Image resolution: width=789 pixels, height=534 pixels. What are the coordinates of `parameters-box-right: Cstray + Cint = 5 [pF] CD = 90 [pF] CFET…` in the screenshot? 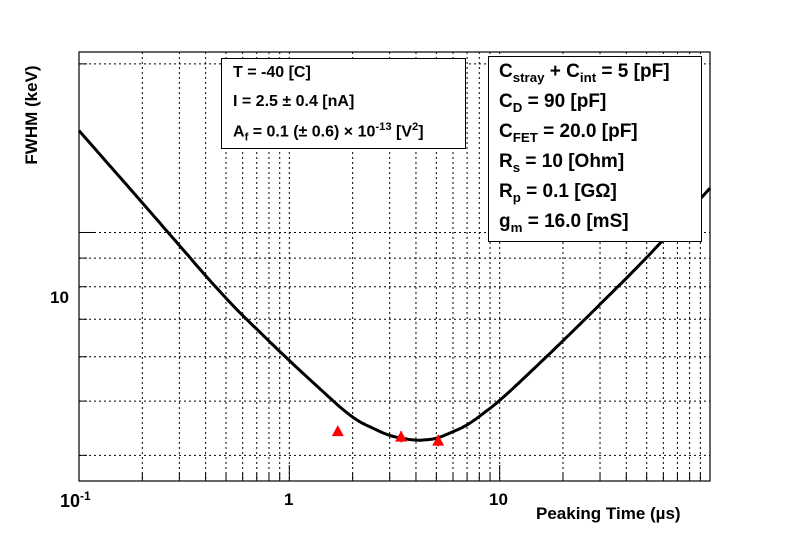 It's located at (595, 149).